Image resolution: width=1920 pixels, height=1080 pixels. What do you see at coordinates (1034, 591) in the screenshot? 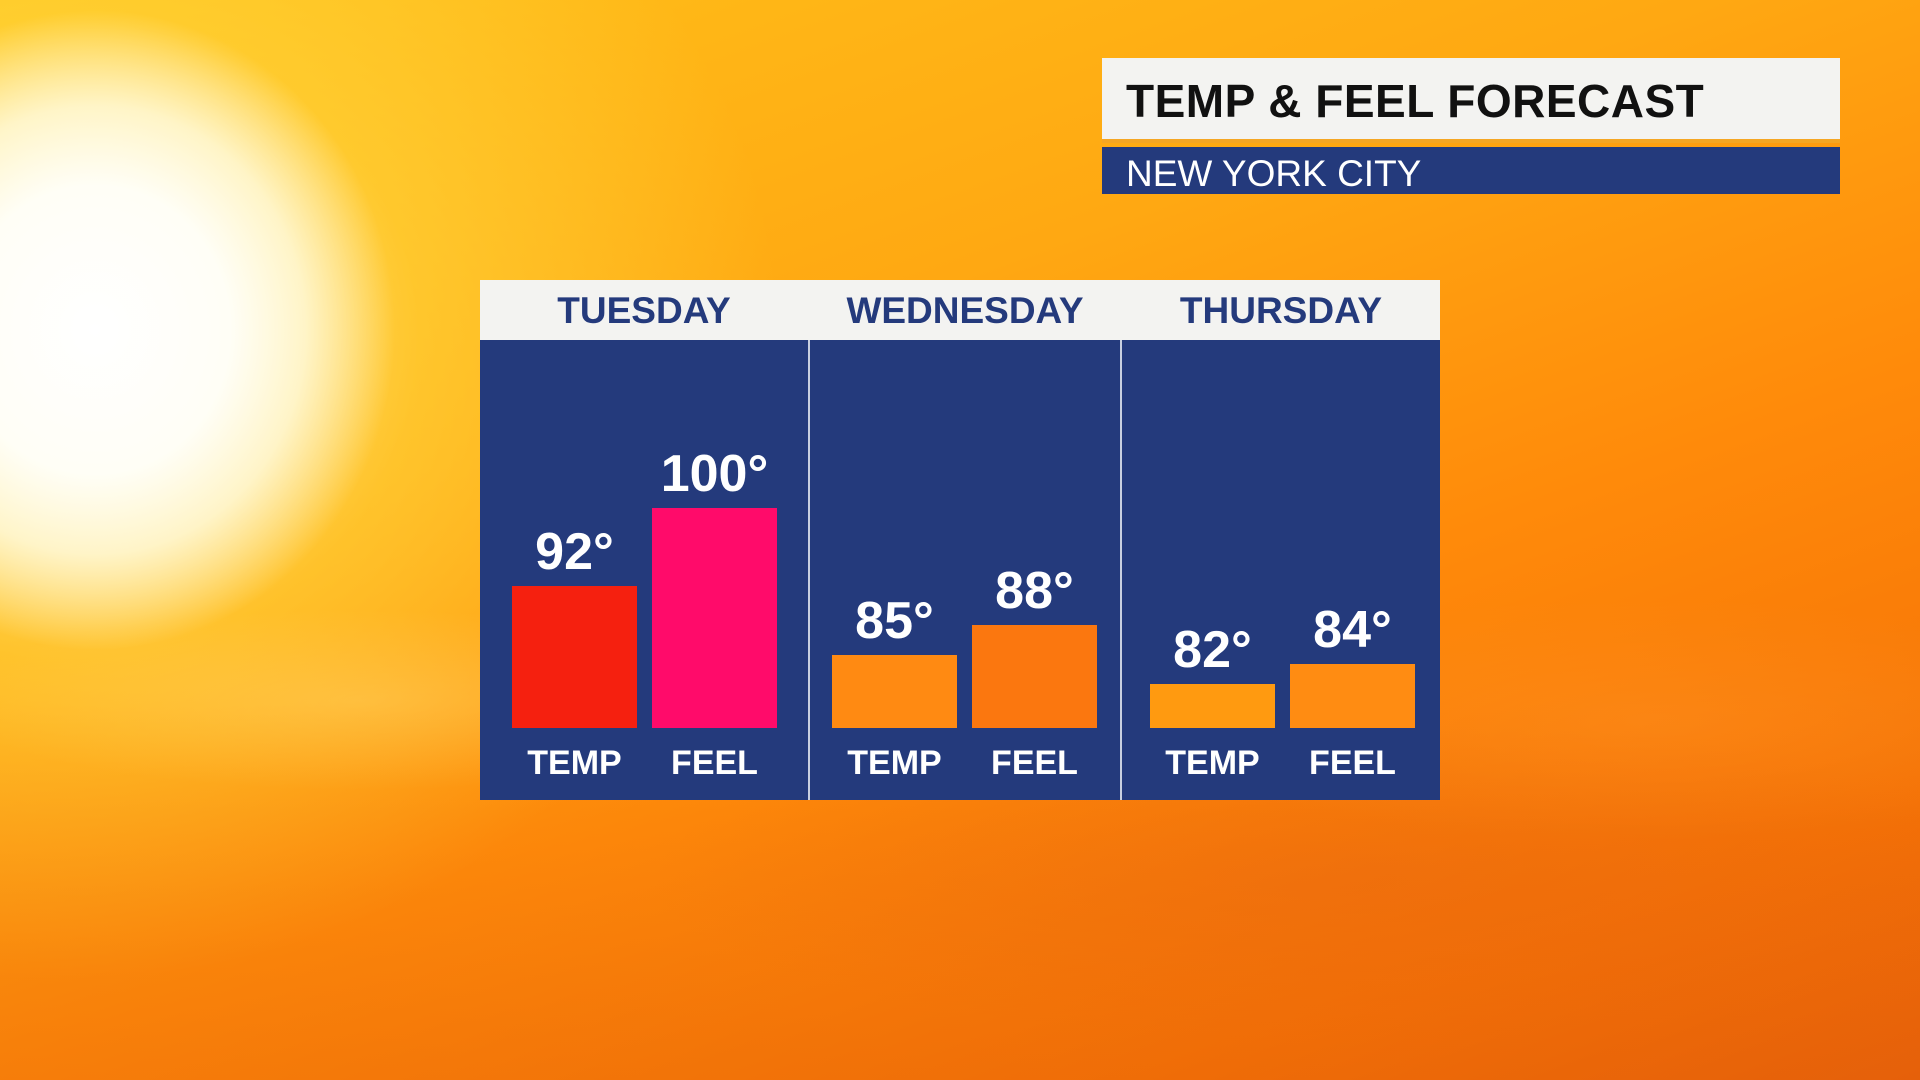
I see `value-label-wednesday-feel: 88°` at bounding box center [1034, 591].